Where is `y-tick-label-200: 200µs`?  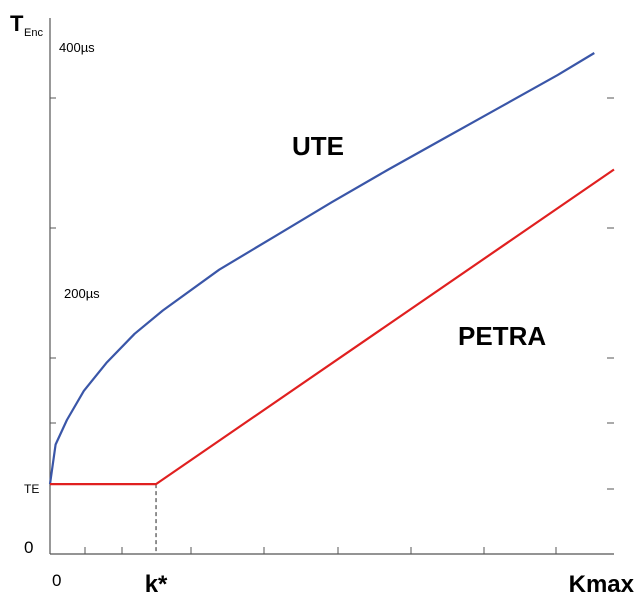
y-tick-label-200: 200µs is located at coordinates (82, 293).